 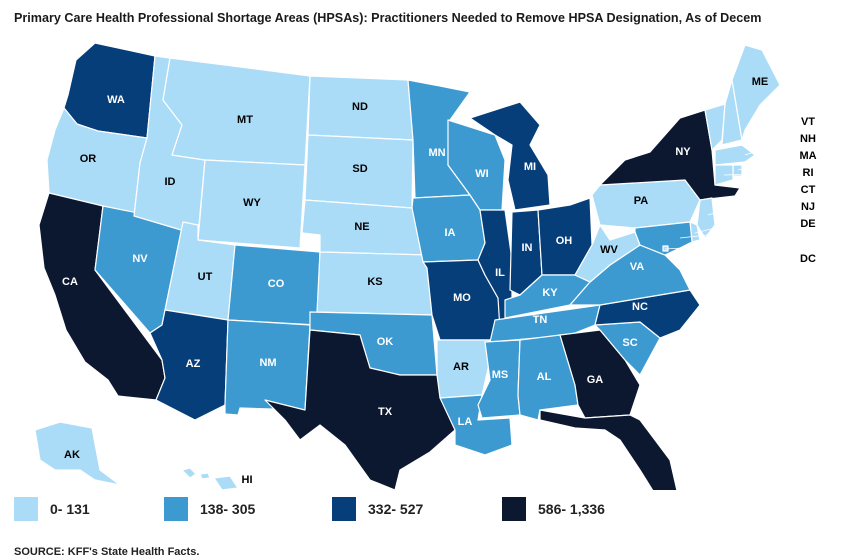 I want to click on state-FL, so click(x=608, y=449).